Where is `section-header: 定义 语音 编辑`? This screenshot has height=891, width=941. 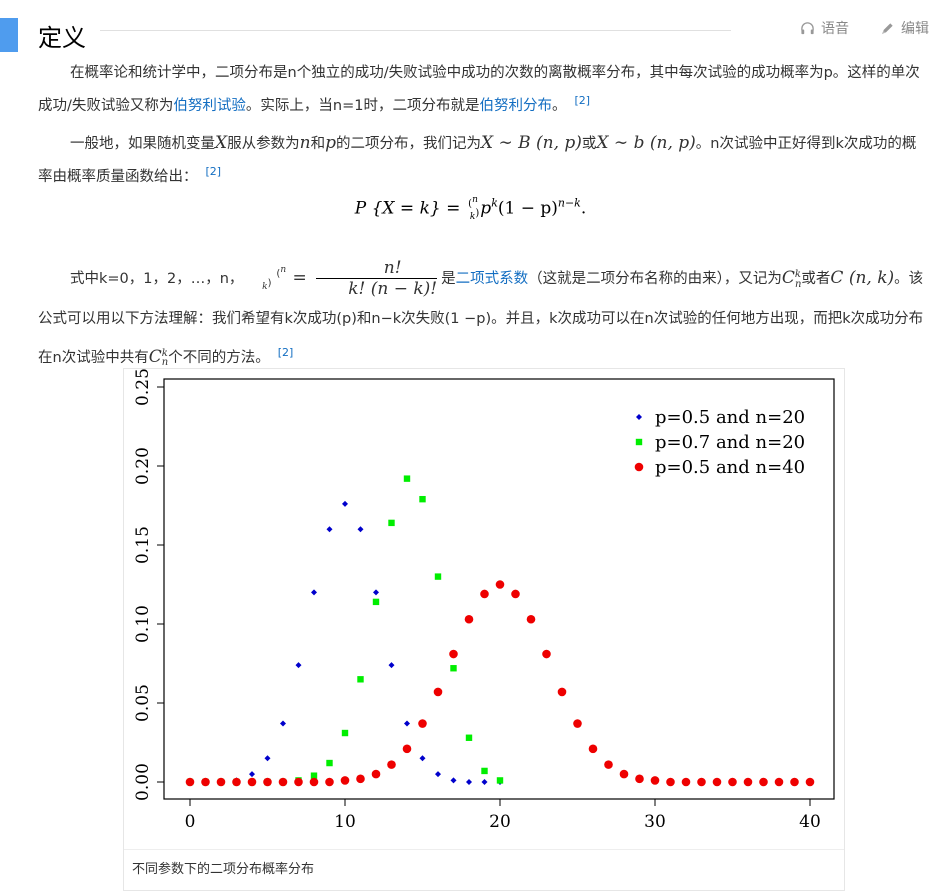
section-header: 定义 语音 编辑 is located at coordinates (470, 31).